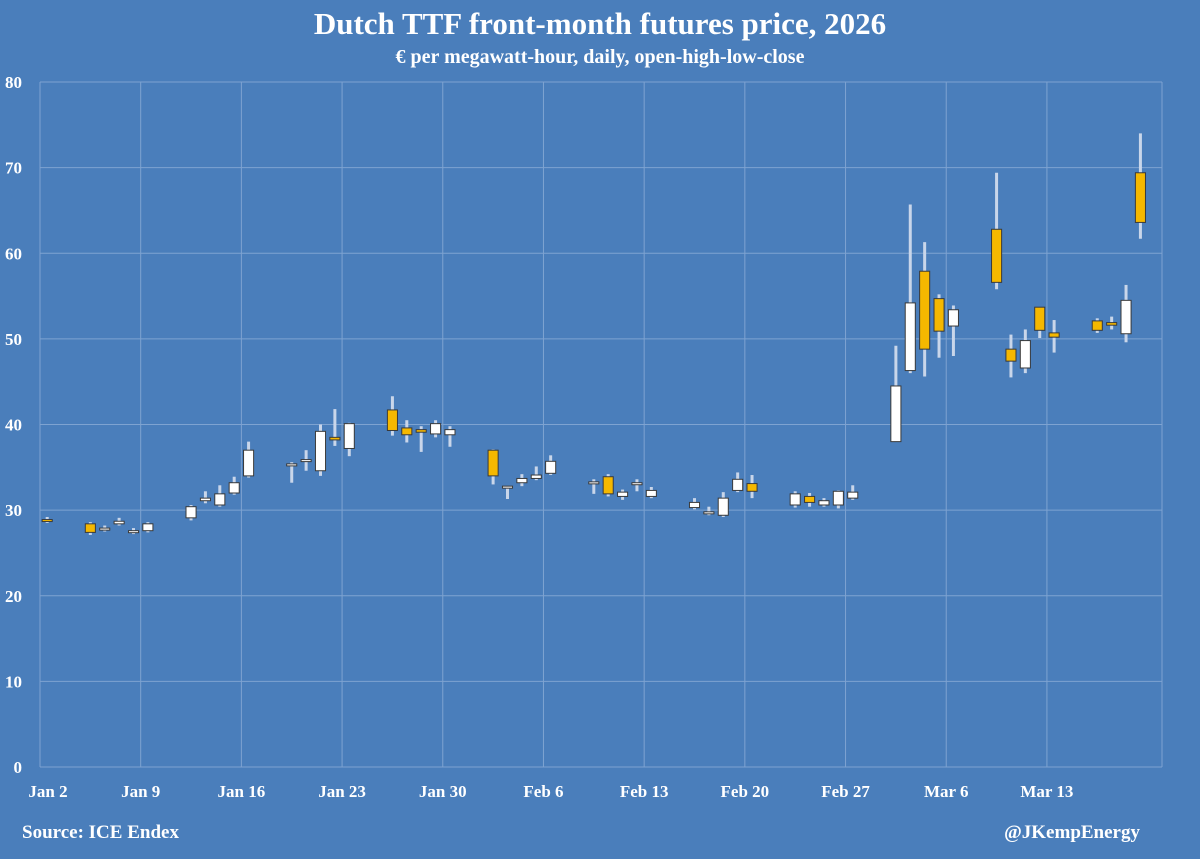 This screenshot has height=859, width=1200. I want to click on x-tick-label: Jan 16, so click(242, 791).